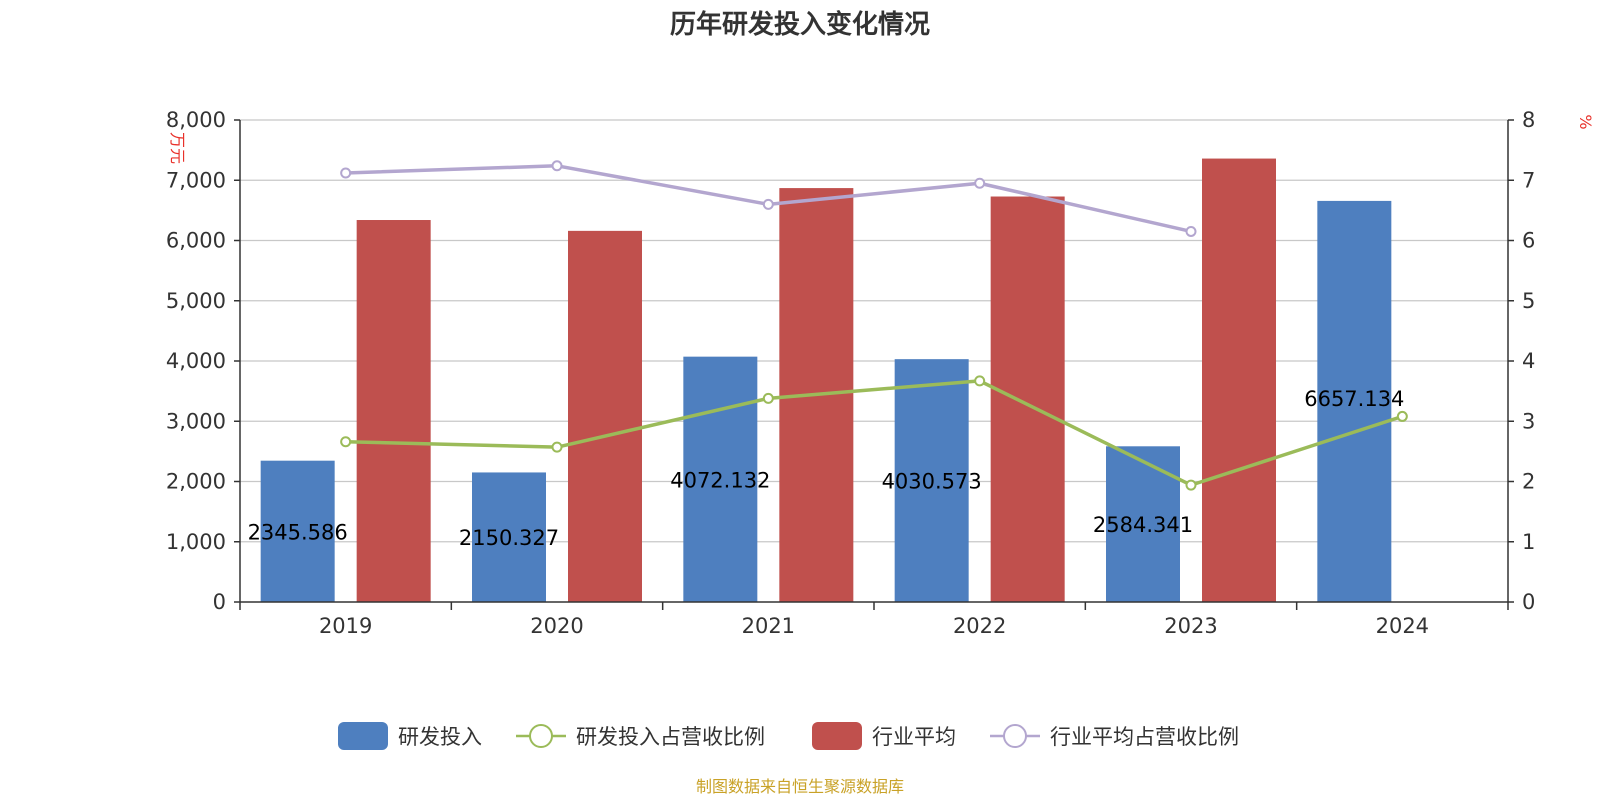 This screenshot has width=1600, height=800. I want to click on legend-label: 行业平均占营收比例, so click(1144, 737).